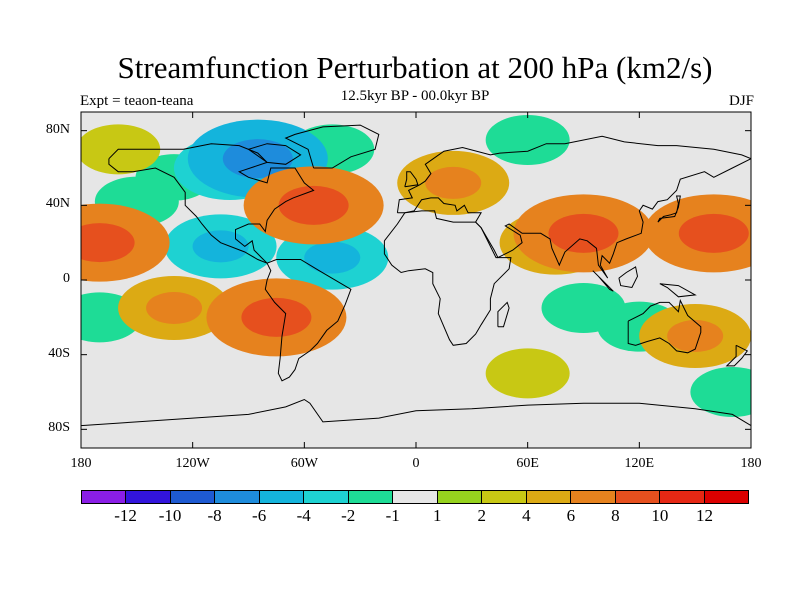 The width and height of the screenshot is (800, 600). Describe the element at coordinates (137, 101) in the screenshot. I see `experiment-label: Expt = teaon-teana` at that location.